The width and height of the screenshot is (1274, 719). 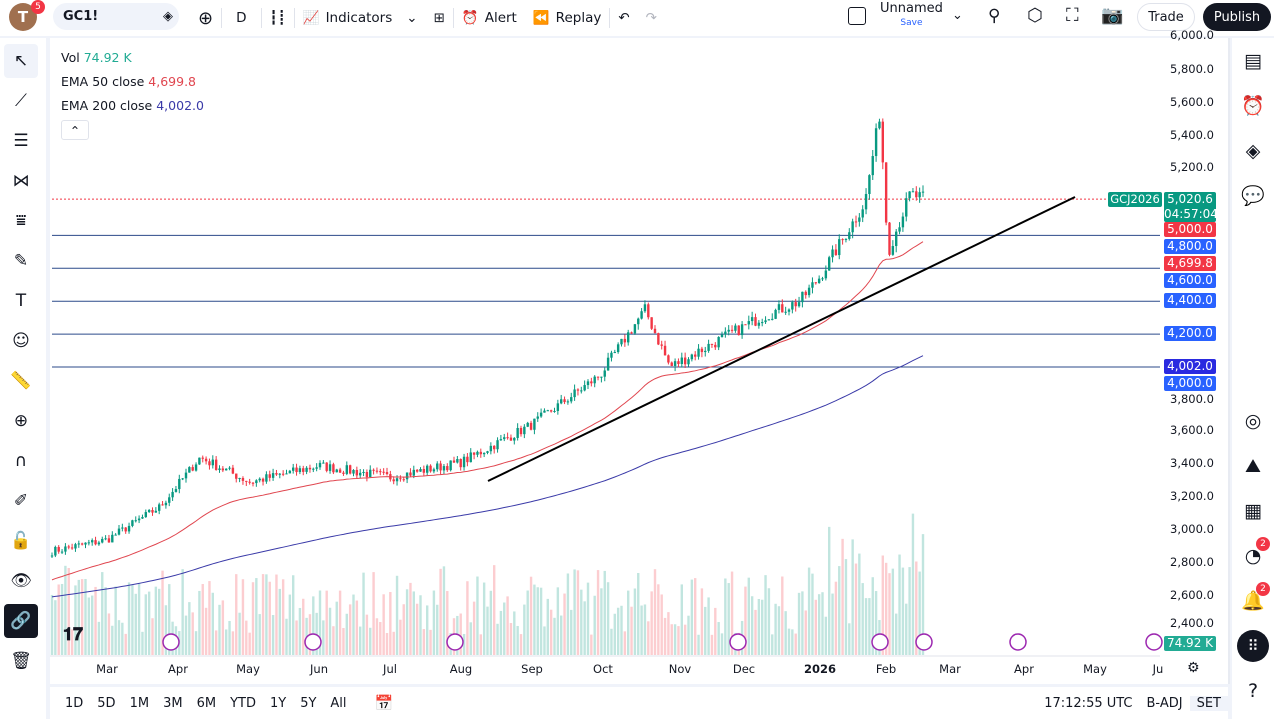 What do you see at coordinates (957, 15) in the screenshot?
I see `chevron-down-icon: ⌄` at bounding box center [957, 15].